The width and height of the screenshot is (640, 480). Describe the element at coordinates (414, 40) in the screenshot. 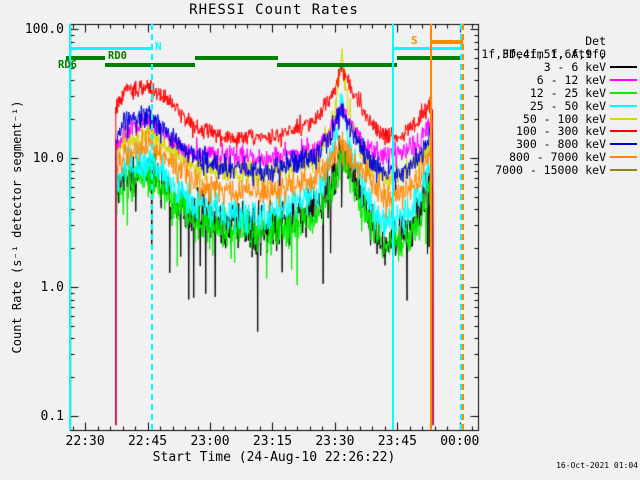

I see `south-pass-flag-label: S` at that location.